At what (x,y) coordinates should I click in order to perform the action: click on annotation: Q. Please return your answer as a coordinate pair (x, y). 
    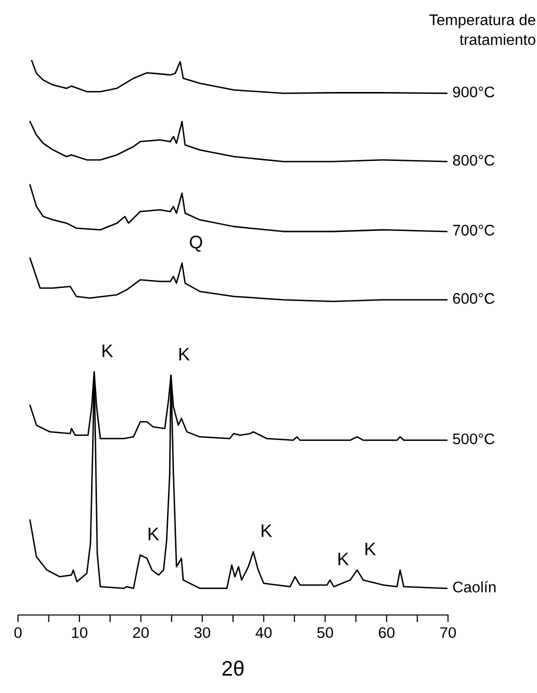
    Looking at the image, I should click on (196, 244).